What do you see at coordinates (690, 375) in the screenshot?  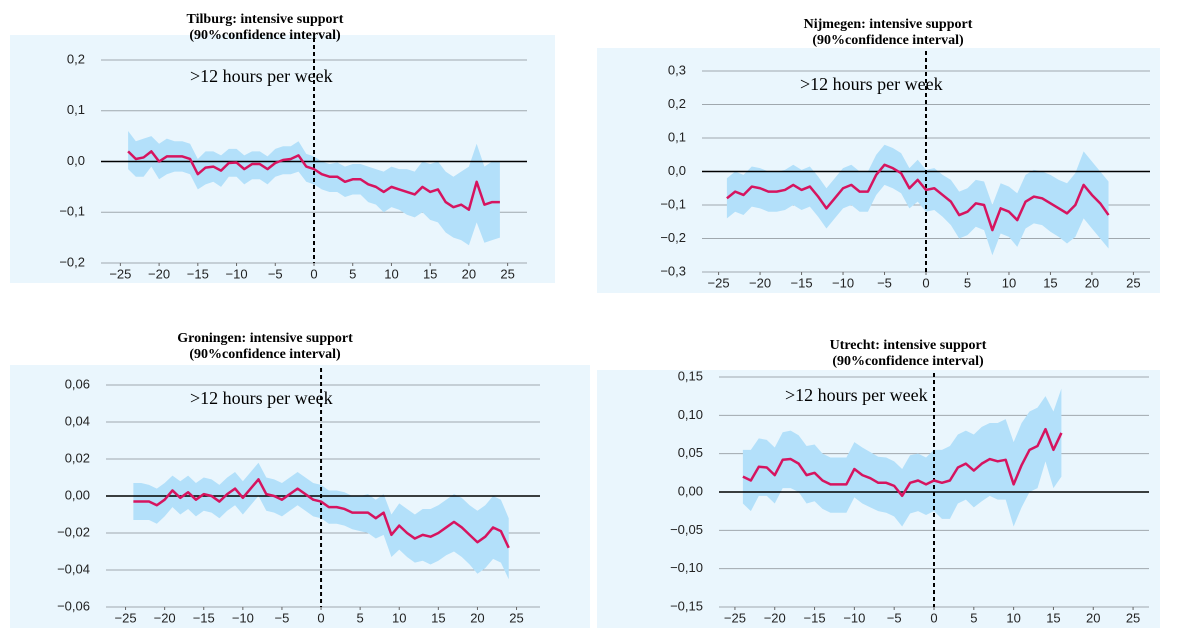 I see `y-tick-label: 0,15` at bounding box center [690, 375].